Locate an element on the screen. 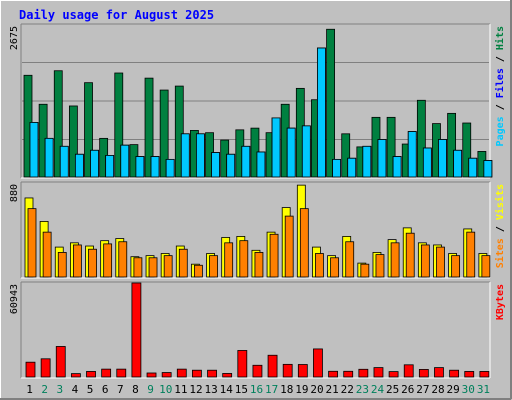 The image size is (512, 400). legend-item: Visits is located at coordinates (500, 202).